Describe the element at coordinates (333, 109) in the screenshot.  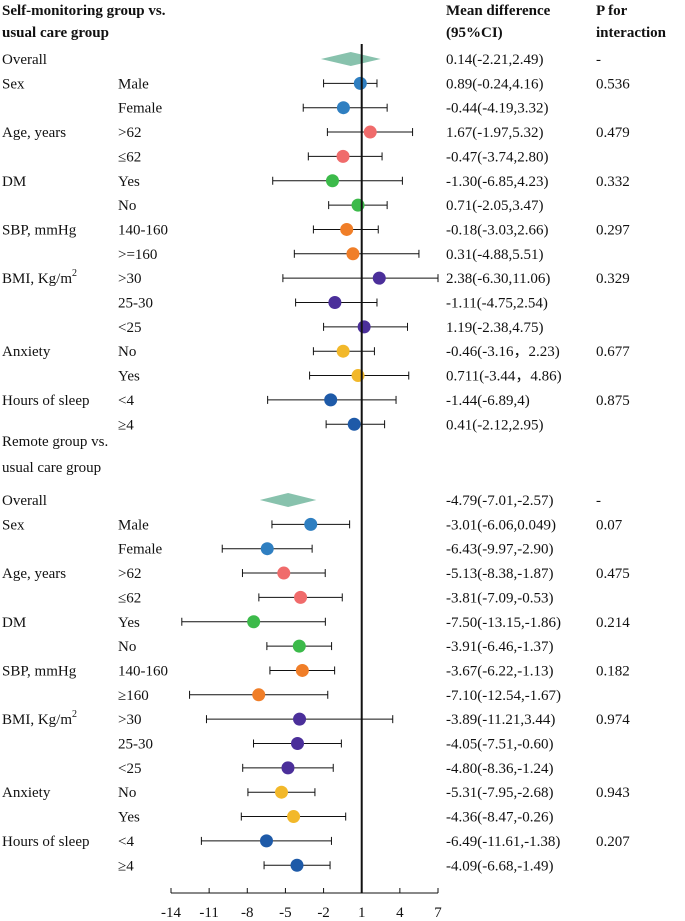
I see `row-1-3: Female -0.44(-4.19,3.32)` at that location.